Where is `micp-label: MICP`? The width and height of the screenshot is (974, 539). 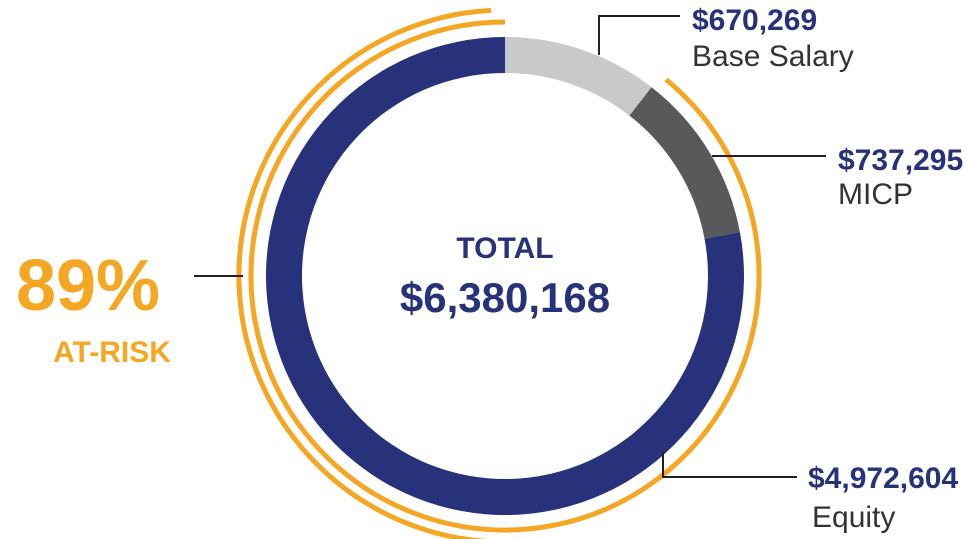 micp-label: MICP is located at coordinates (875, 194).